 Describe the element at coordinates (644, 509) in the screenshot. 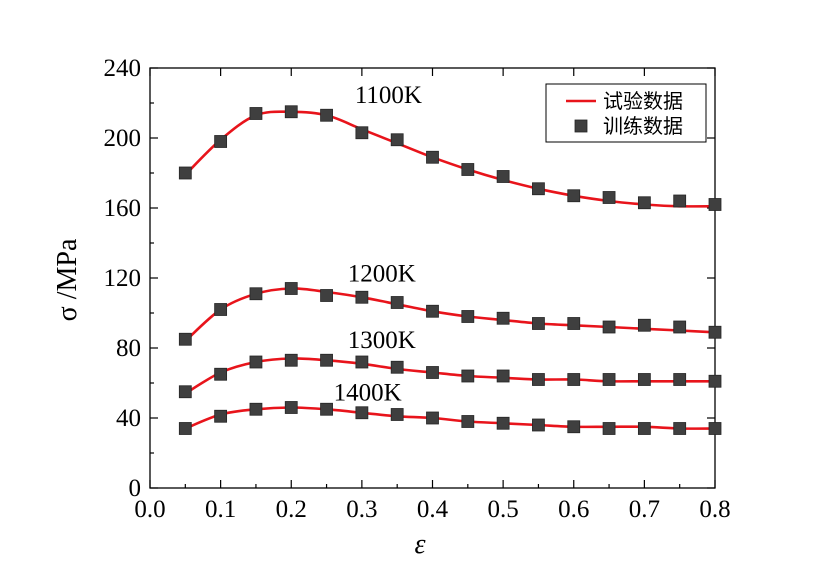

I see `x-tick-label: 0.7` at that location.